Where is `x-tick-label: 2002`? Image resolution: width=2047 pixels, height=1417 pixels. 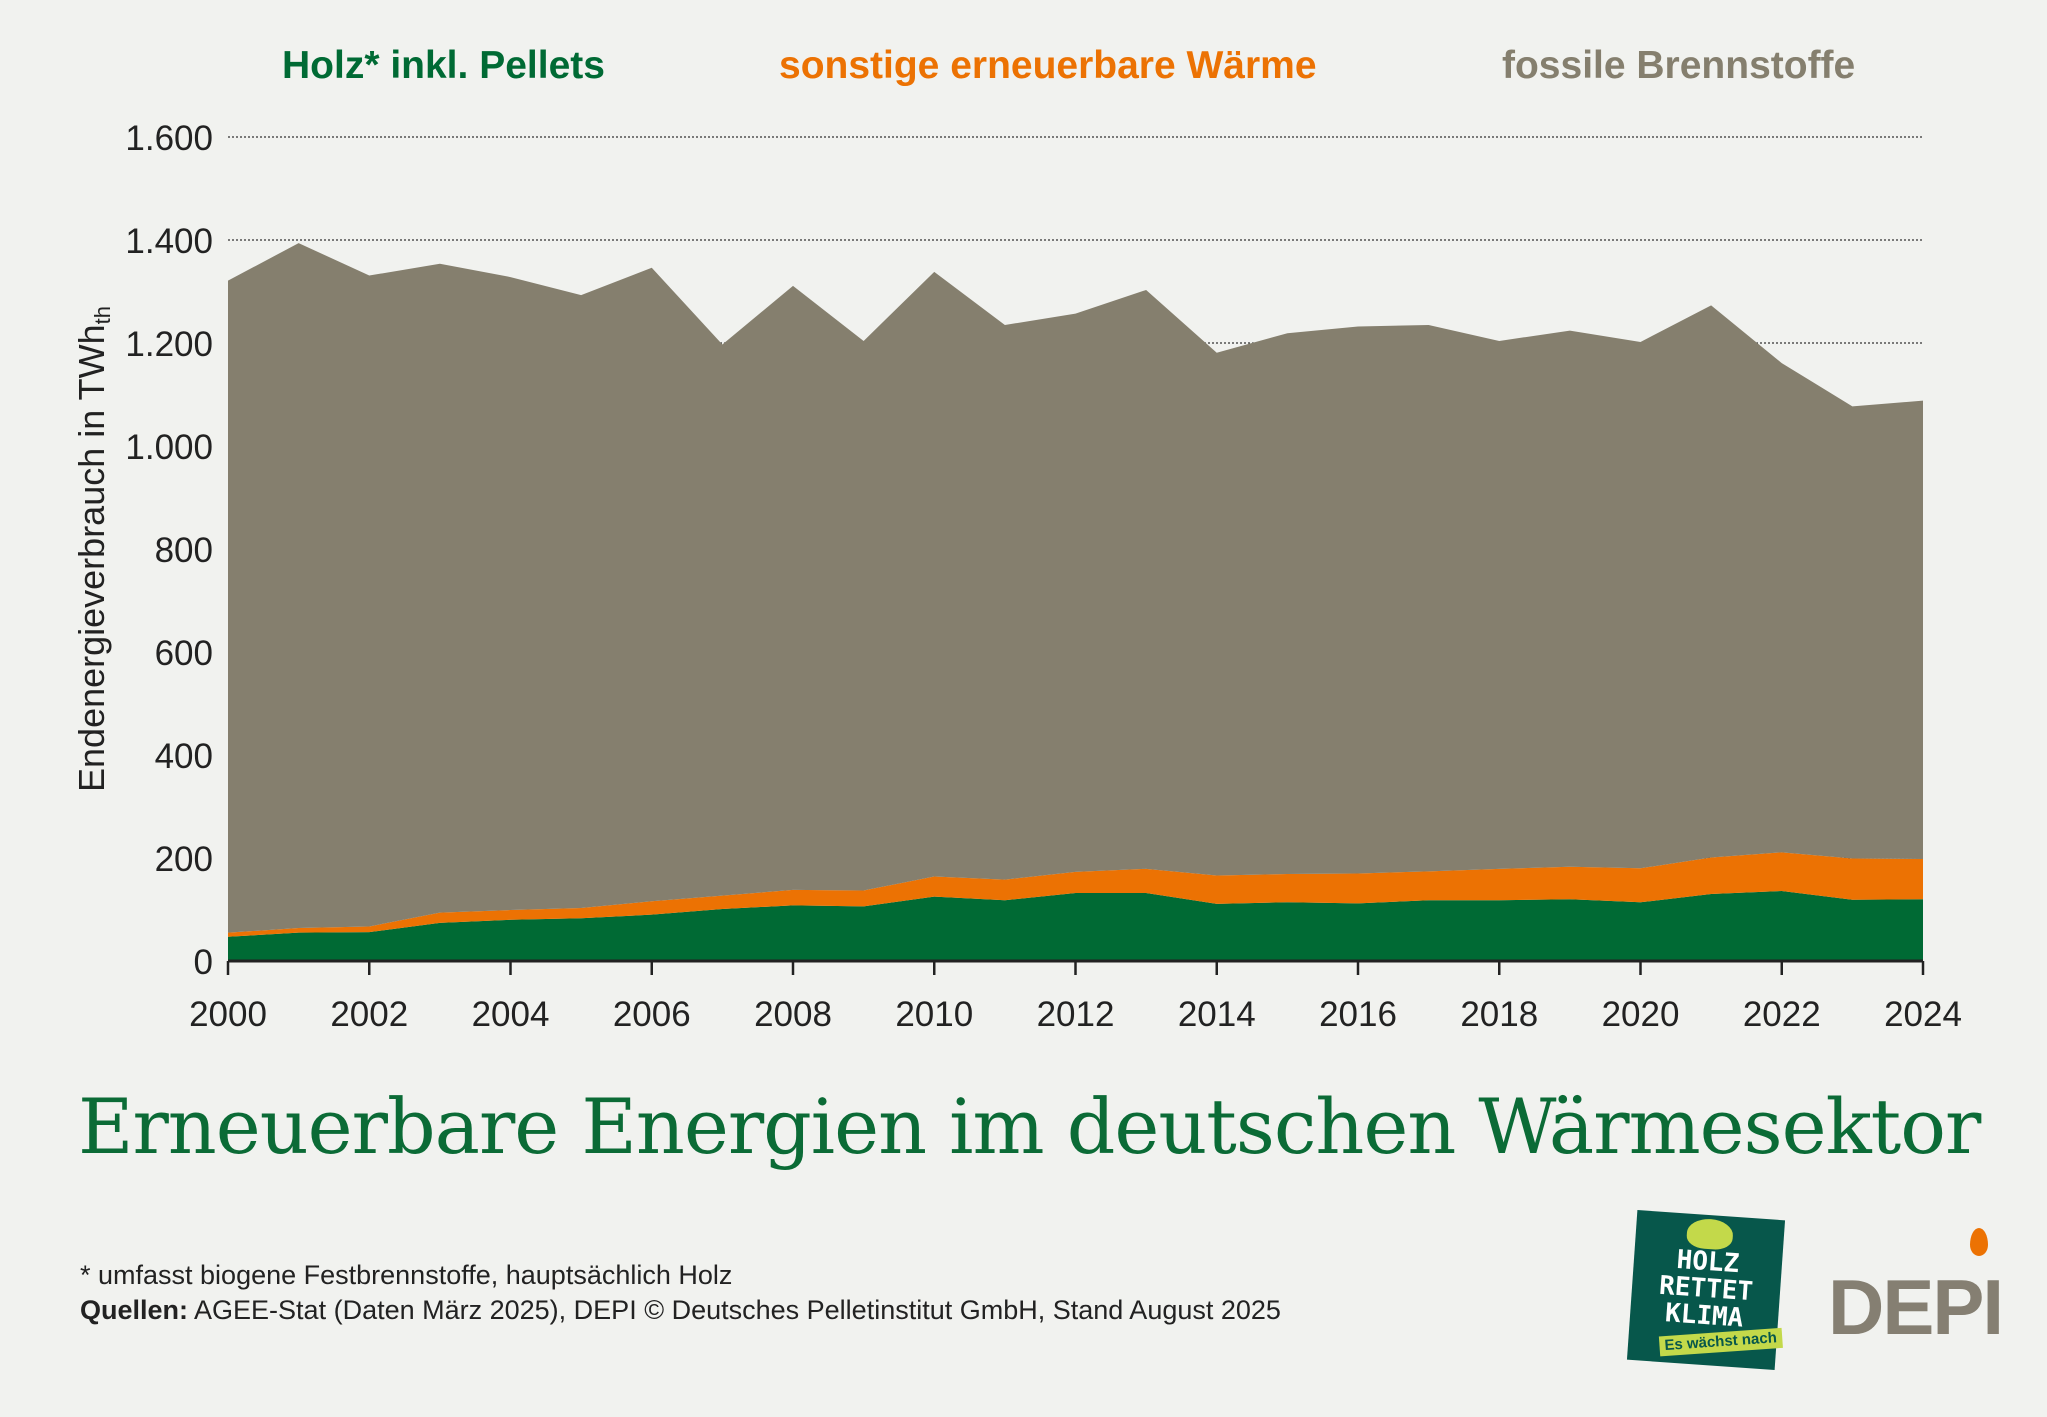
x-tick-label: 2002 is located at coordinates (369, 1014).